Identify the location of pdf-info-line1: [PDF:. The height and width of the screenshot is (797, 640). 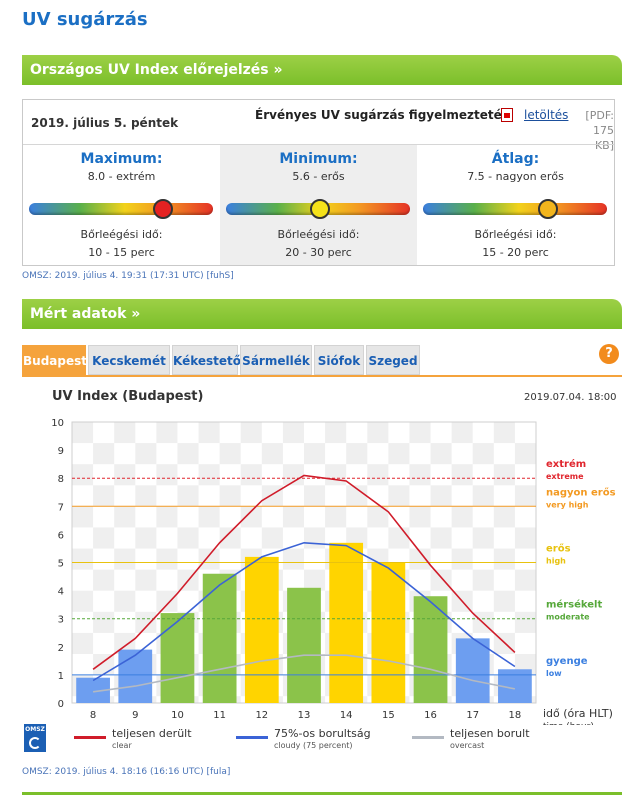
(599, 115).